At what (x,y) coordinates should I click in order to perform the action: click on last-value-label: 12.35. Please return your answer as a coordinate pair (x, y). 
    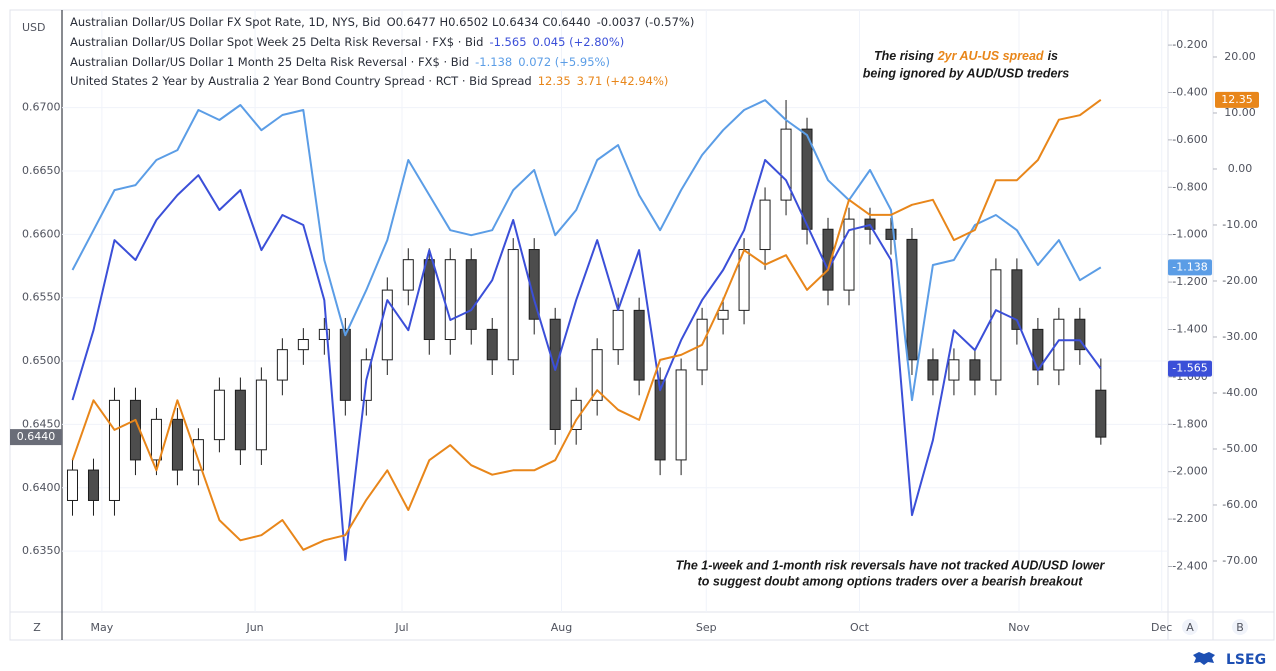
    Looking at the image, I should click on (1237, 99).